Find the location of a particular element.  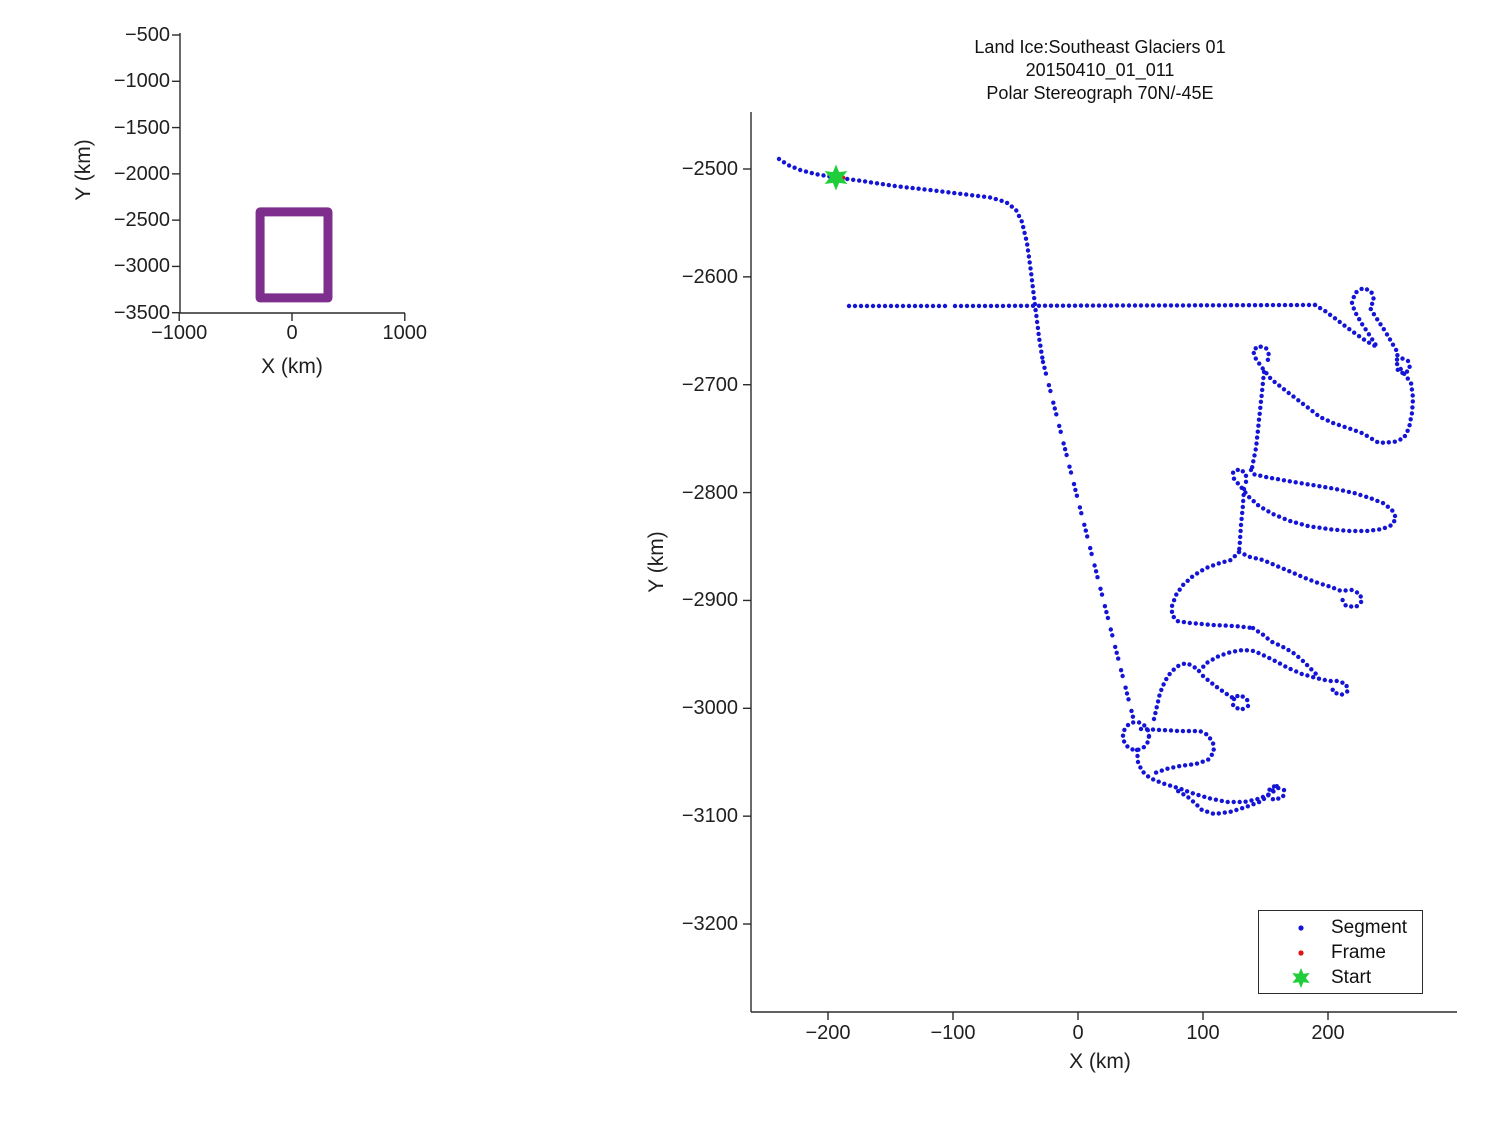

legend-item-label: Start is located at coordinates (1351, 977).